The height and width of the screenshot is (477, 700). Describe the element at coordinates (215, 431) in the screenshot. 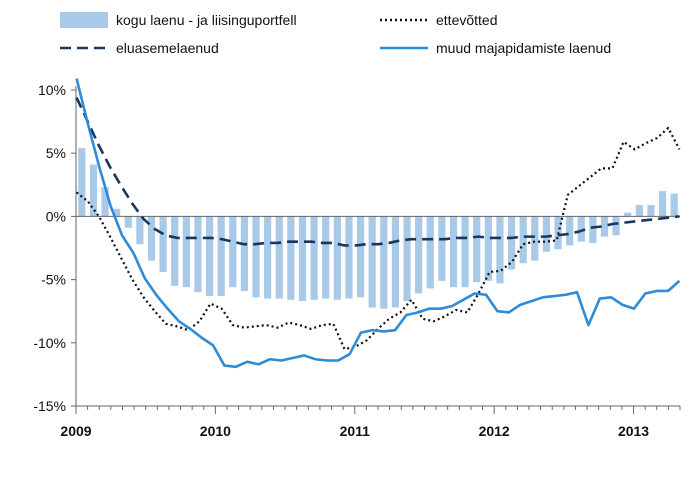

I see `x-tick-label: 2010` at that location.